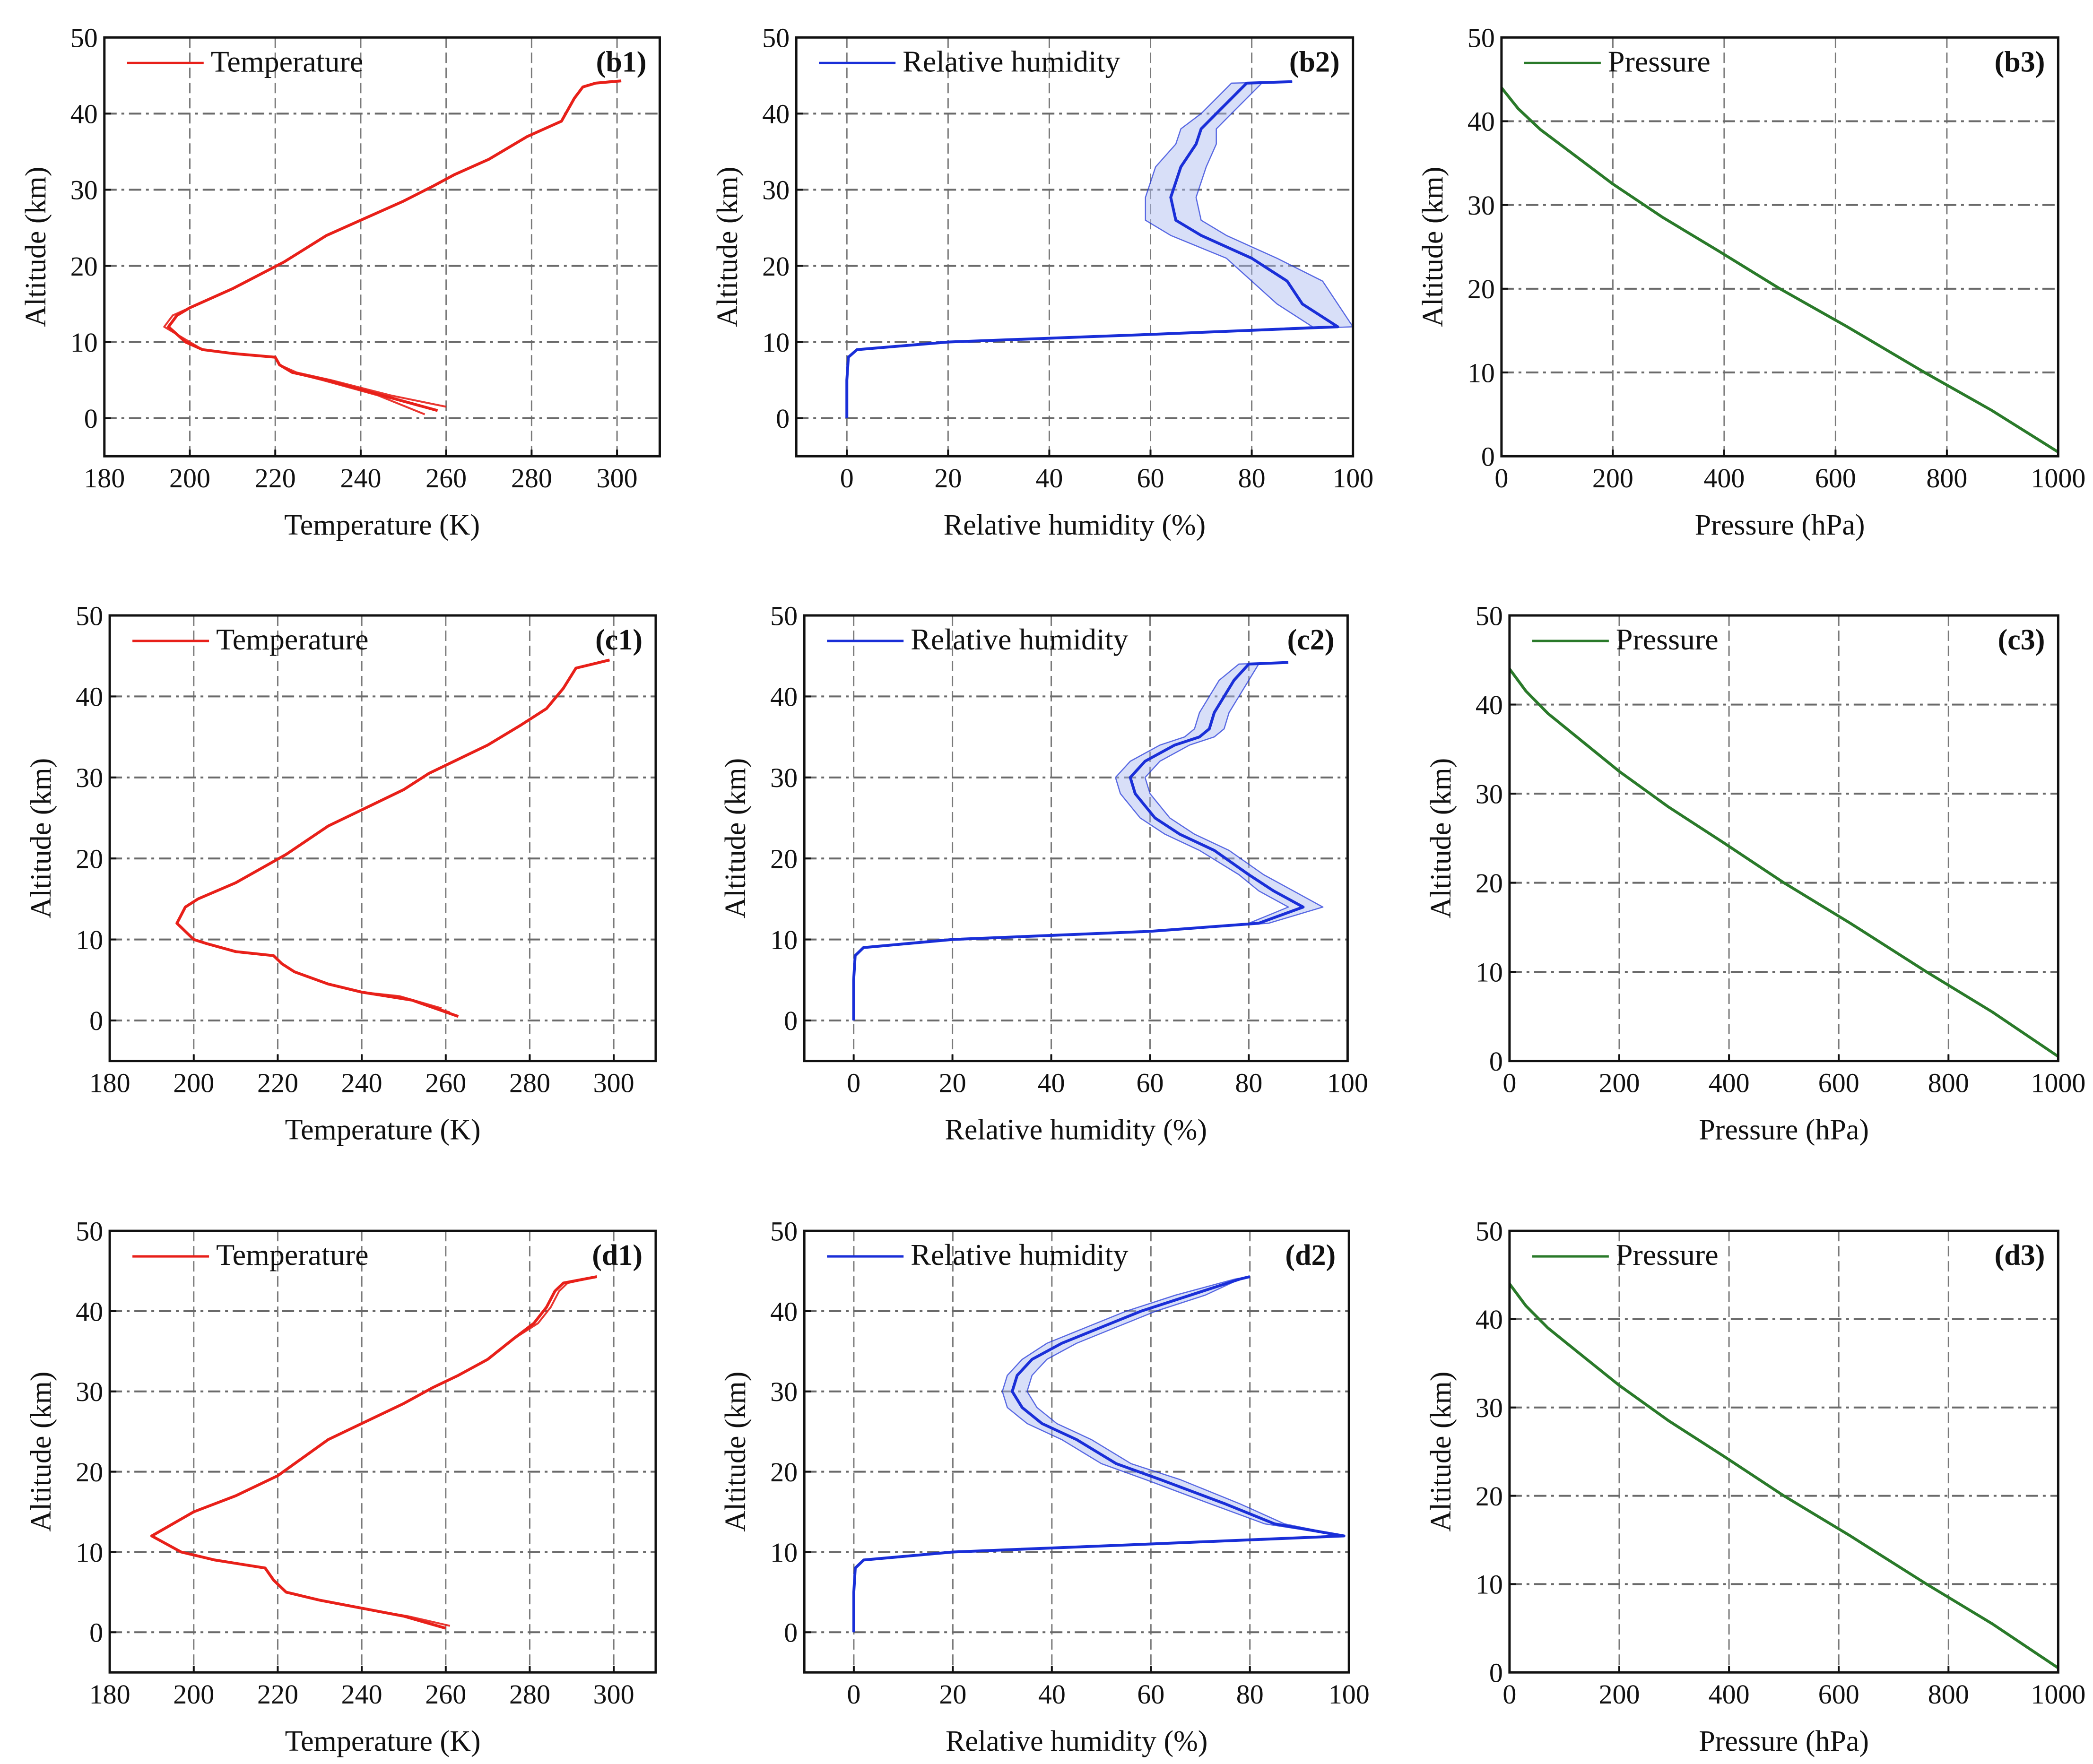 This screenshot has width=2093, height=1764. What do you see at coordinates (1020, 639) in the screenshot?
I see `c2-legend-label: Relative humidity` at bounding box center [1020, 639].